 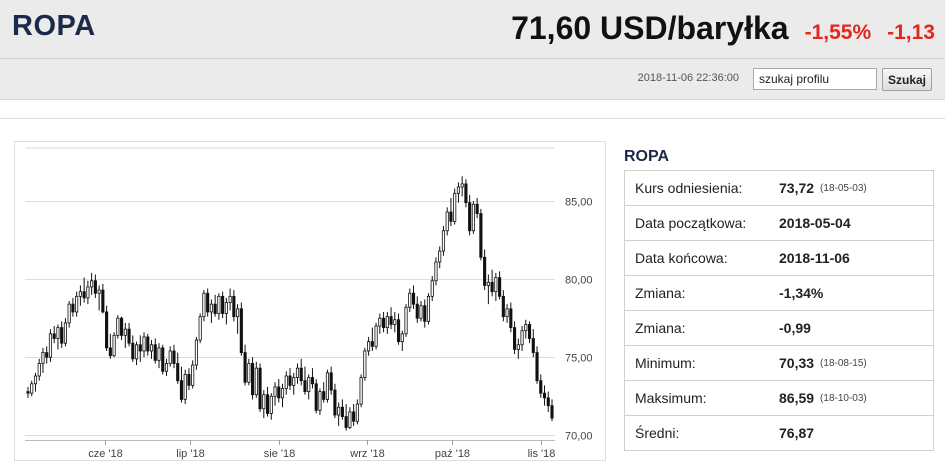 I want to click on stat-row-minimum: Minimum: 70,33 (18-08-15), so click(x=779, y=363).